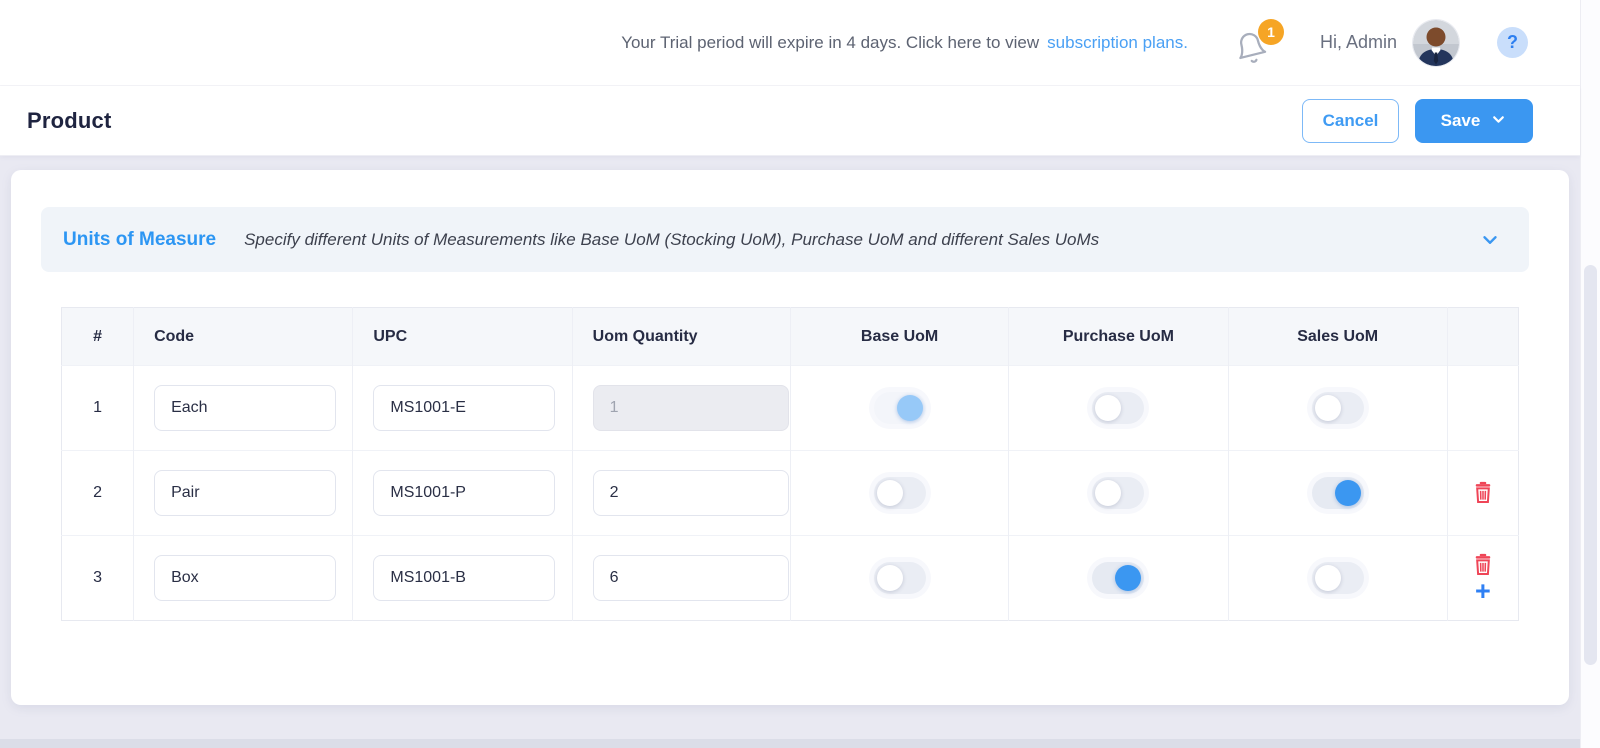 The width and height of the screenshot is (1600, 748). I want to click on page-actions: Cancel Save, so click(1417, 120).